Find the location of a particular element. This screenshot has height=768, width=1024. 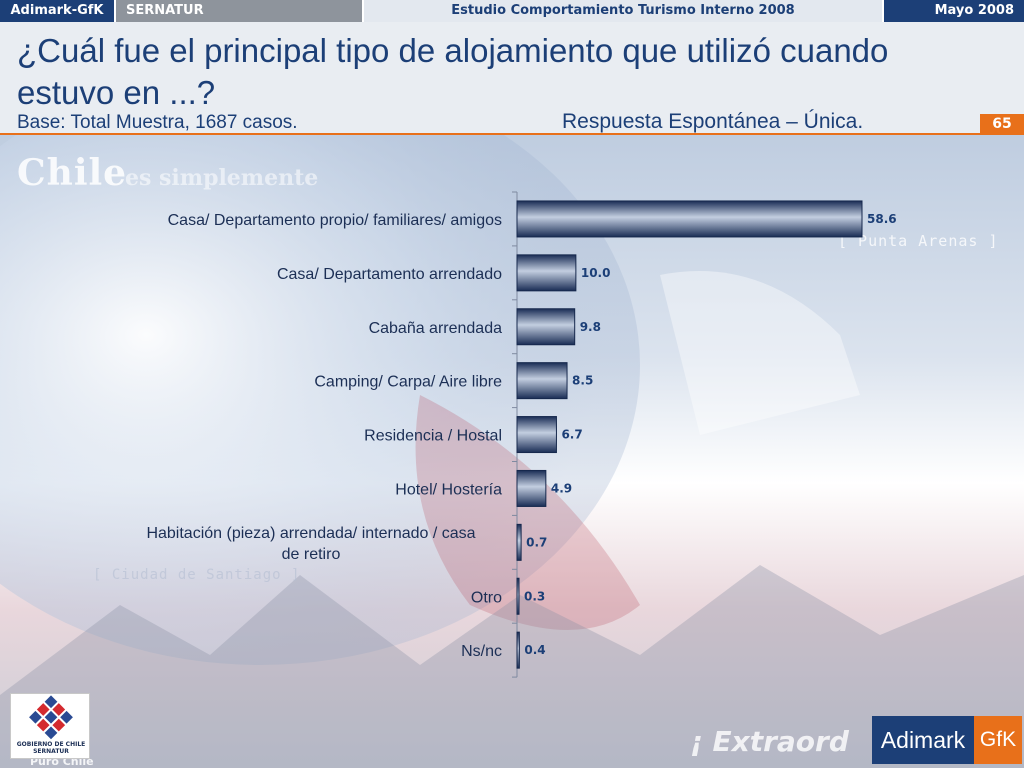

value-label-8: 0.3 is located at coordinates (534, 596).